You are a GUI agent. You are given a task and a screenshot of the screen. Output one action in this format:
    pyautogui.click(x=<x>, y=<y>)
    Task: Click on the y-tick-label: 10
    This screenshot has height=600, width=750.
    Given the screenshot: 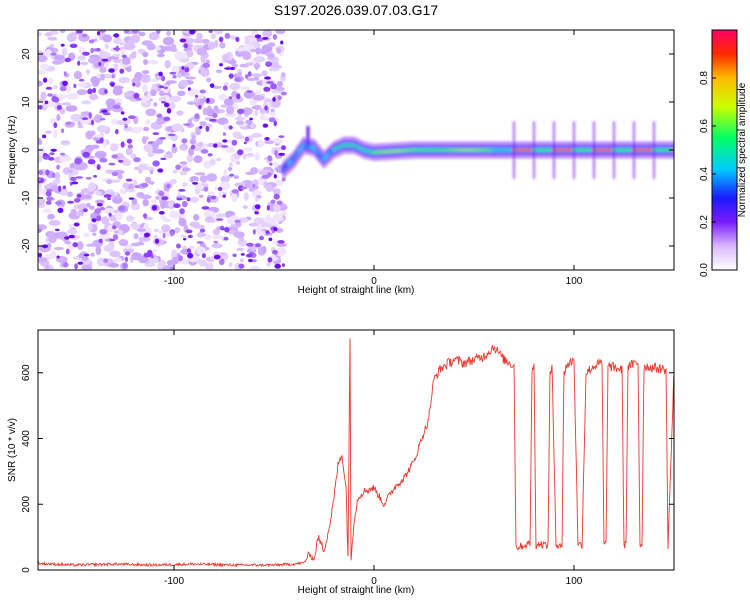 What is the action you would take?
    pyautogui.click(x=26, y=102)
    